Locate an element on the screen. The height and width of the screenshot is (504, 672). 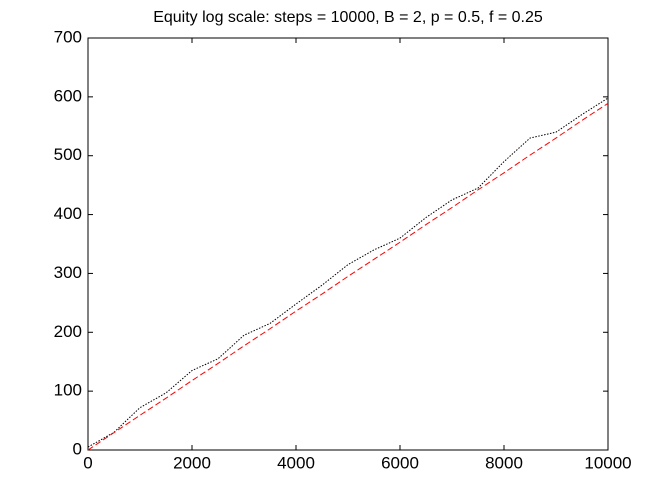
y-tick-label: 100 is located at coordinates (68, 390).